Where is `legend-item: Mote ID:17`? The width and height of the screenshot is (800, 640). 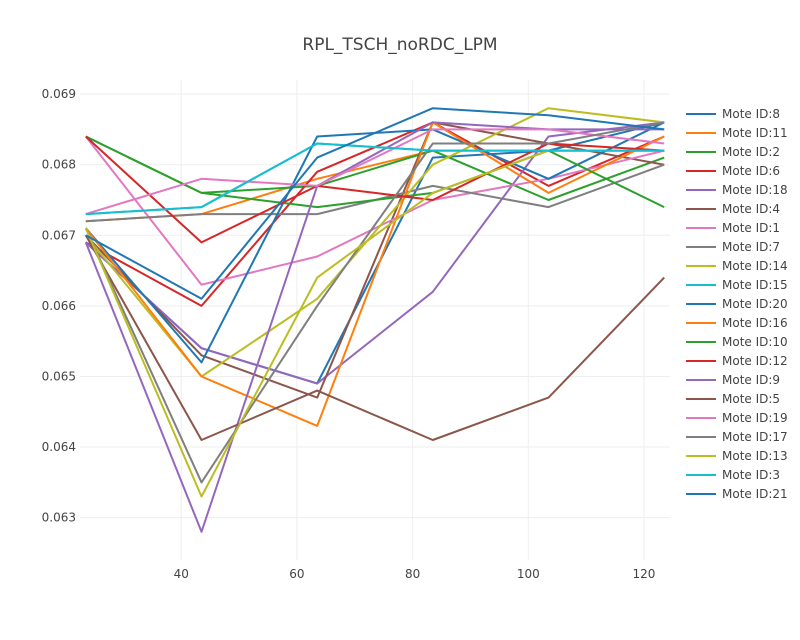
legend-item: Mote ID:17 is located at coordinates (737, 437).